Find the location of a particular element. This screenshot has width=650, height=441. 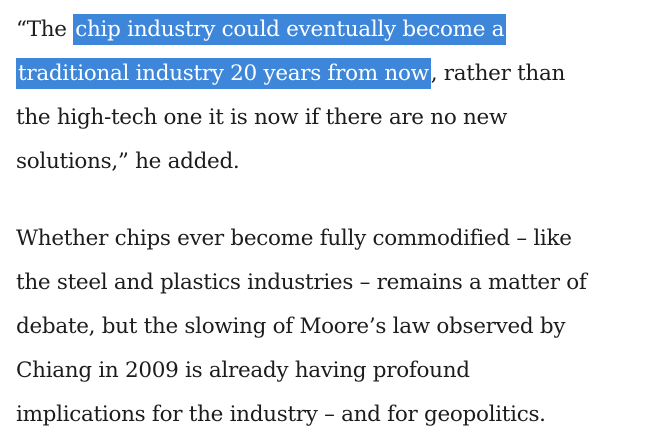

quote-line-4: solutions,” he added. is located at coordinates (128, 161).